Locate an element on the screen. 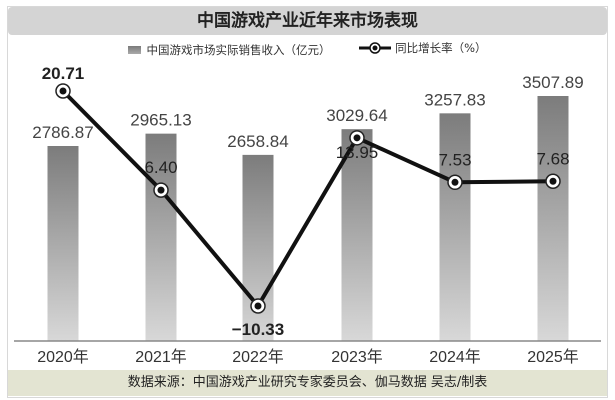 This screenshot has width=615, height=400. bar-value-label: 2658.84 is located at coordinates (257, 141).